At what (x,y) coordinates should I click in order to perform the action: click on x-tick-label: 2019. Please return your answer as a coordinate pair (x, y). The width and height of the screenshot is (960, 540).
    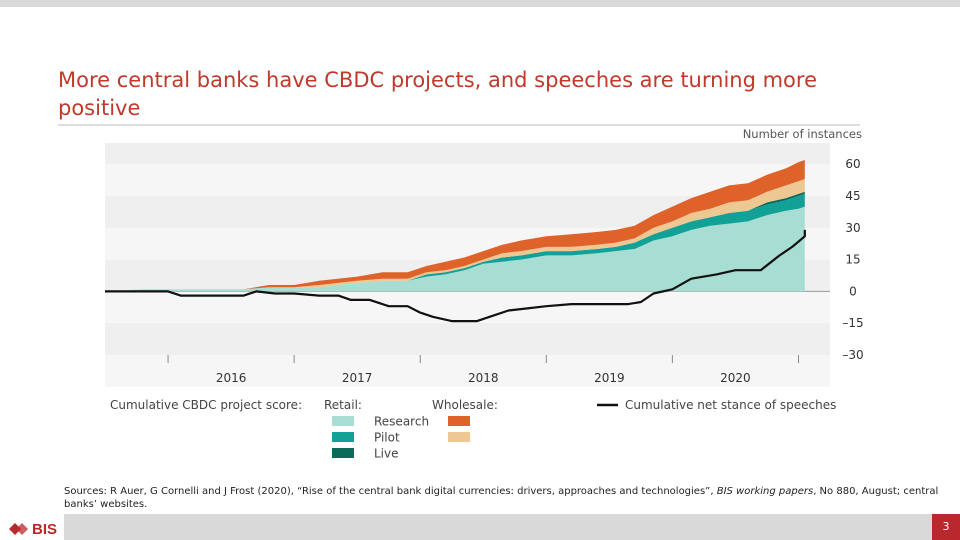
    Looking at the image, I should click on (609, 378).